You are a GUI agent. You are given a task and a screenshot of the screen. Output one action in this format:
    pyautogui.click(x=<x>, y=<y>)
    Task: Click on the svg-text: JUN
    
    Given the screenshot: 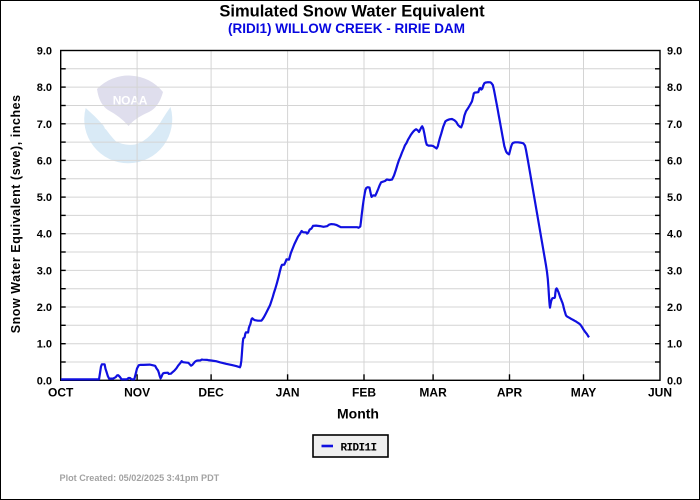 What is the action you would take?
    pyautogui.click(x=660, y=393)
    